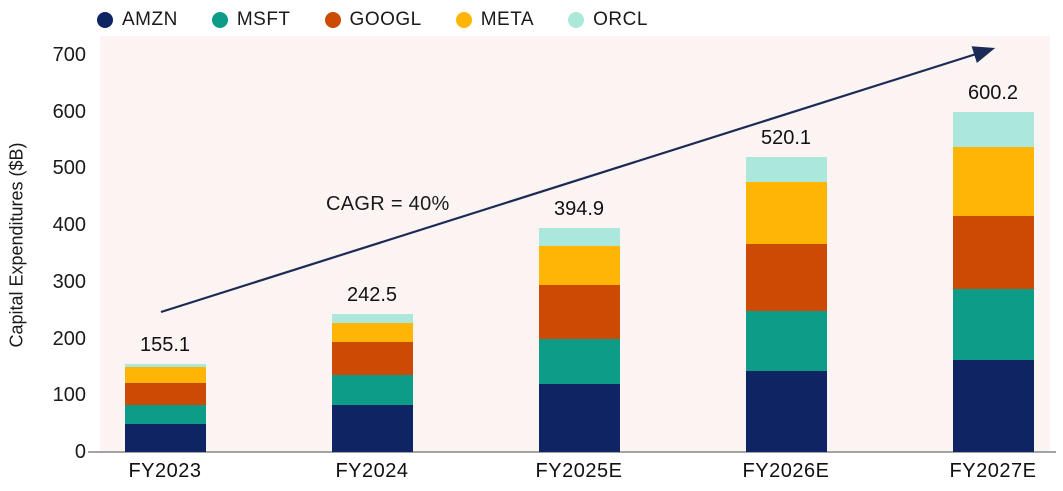 Image resolution: width=1063 pixels, height=491 pixels. I want to click on legend-item-amzn: AMZN, so click(137, 20).